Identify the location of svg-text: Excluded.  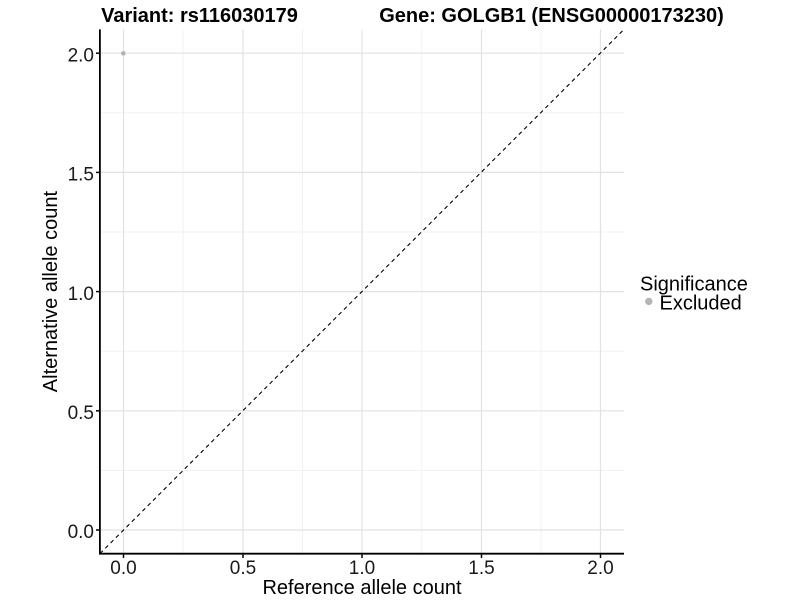
(701, 304).